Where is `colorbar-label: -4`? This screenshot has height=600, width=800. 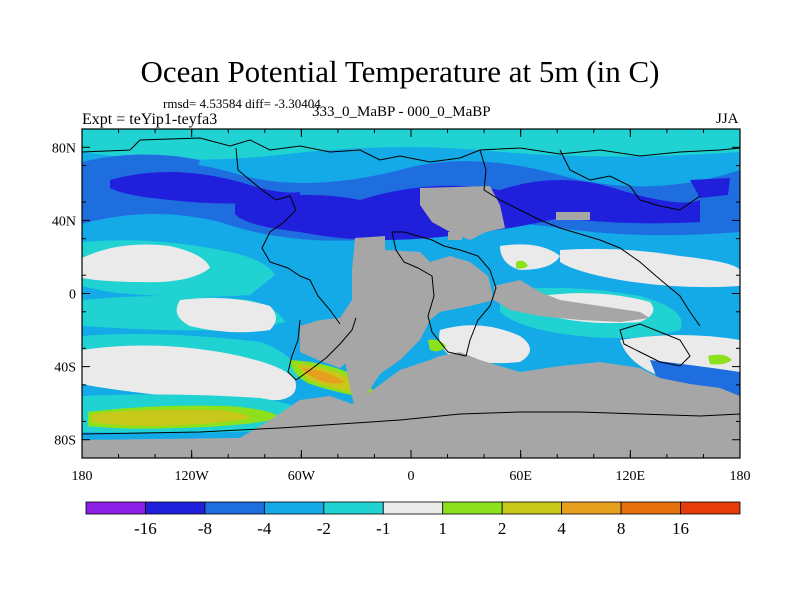 colorbar-label: -4 is located at coordinates (264, 528).